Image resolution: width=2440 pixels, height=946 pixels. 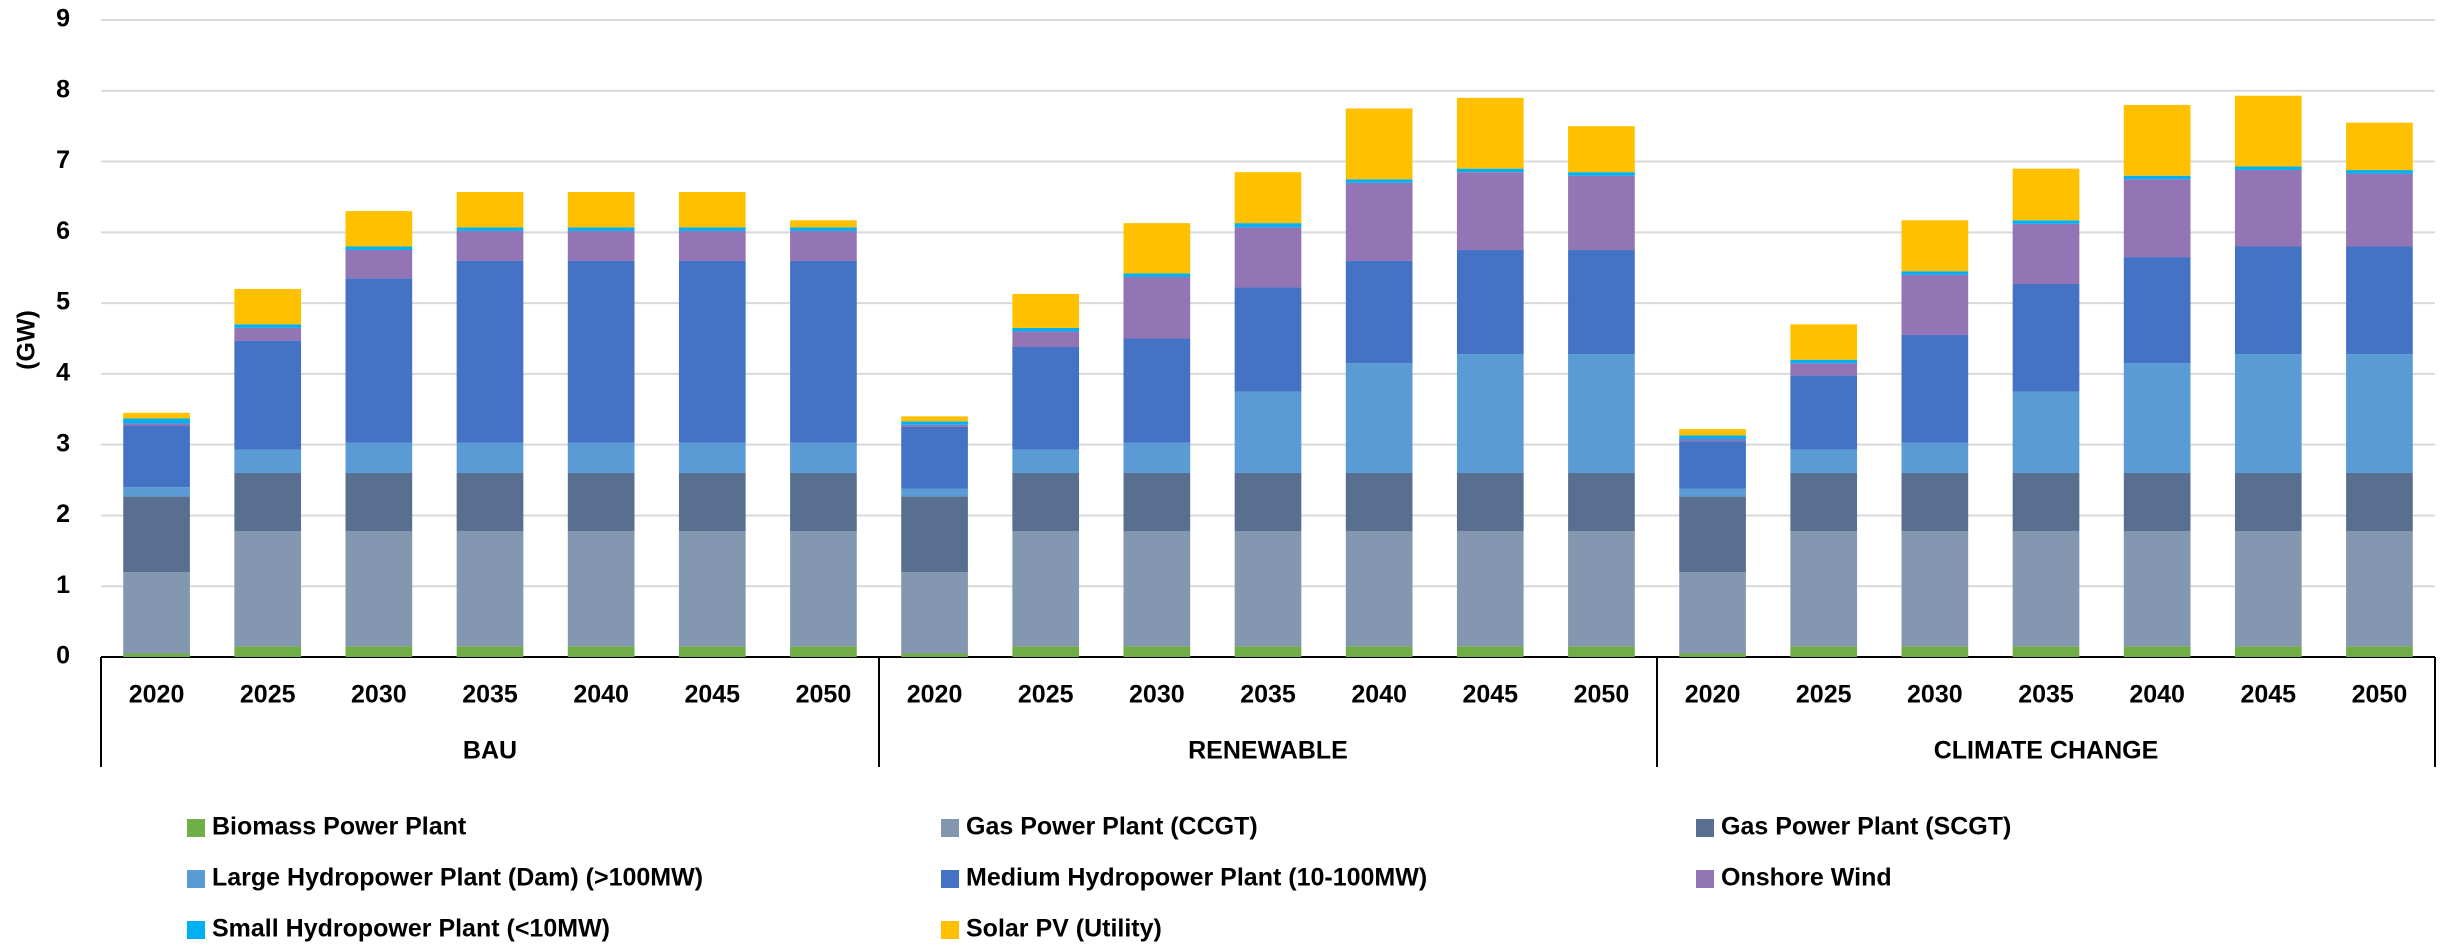 I want to click on legend-label: Solar PV (Utility), so click(x=1064, y=929).